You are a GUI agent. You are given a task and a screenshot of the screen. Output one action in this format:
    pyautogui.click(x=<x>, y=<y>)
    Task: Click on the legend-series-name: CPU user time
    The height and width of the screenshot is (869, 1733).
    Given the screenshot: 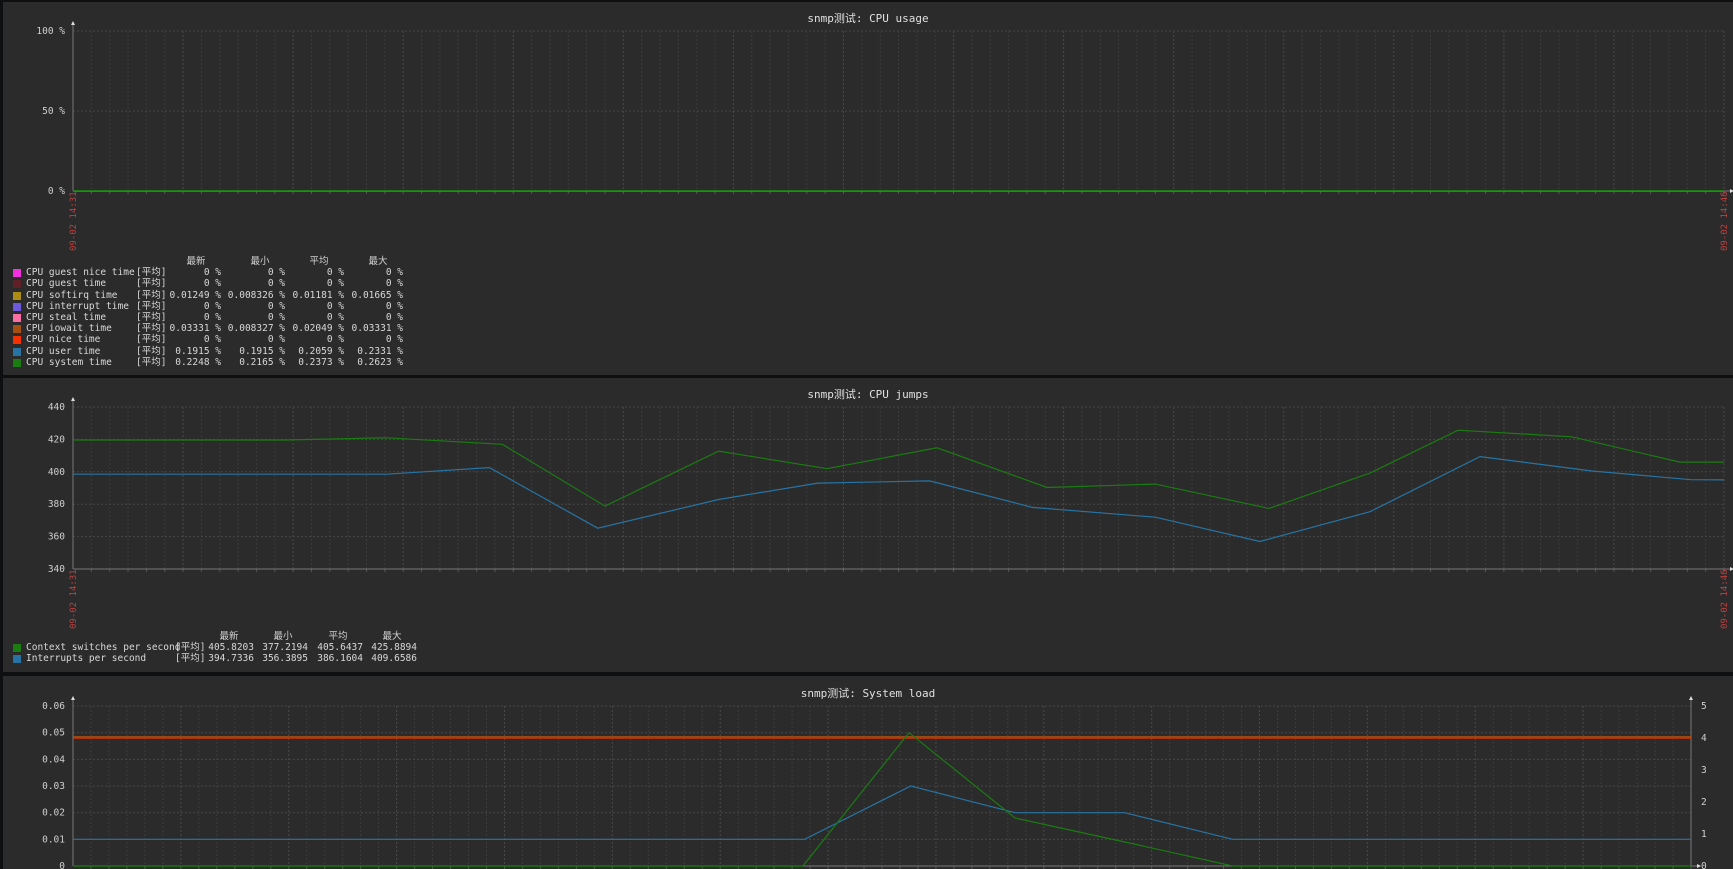 What is the action you would take?
    pyautogui.click(x=63, y=351)
    